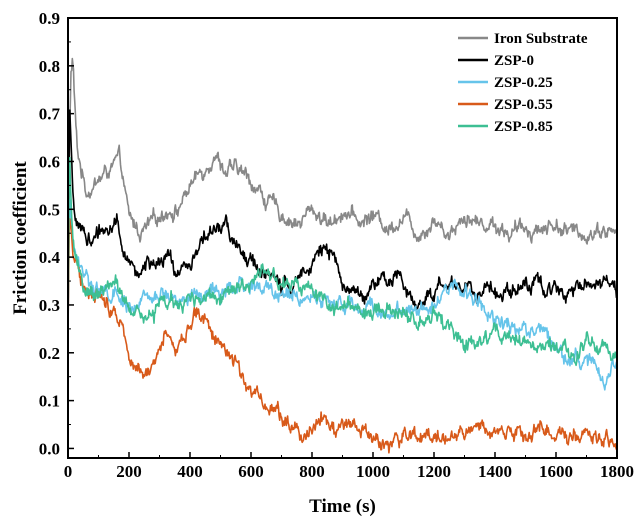 The height and width of the screenshot is (521, 636). Describe the element at coordinates (49, 66) in the screenshot. I see `y-tick-label: 0.8` at that location.